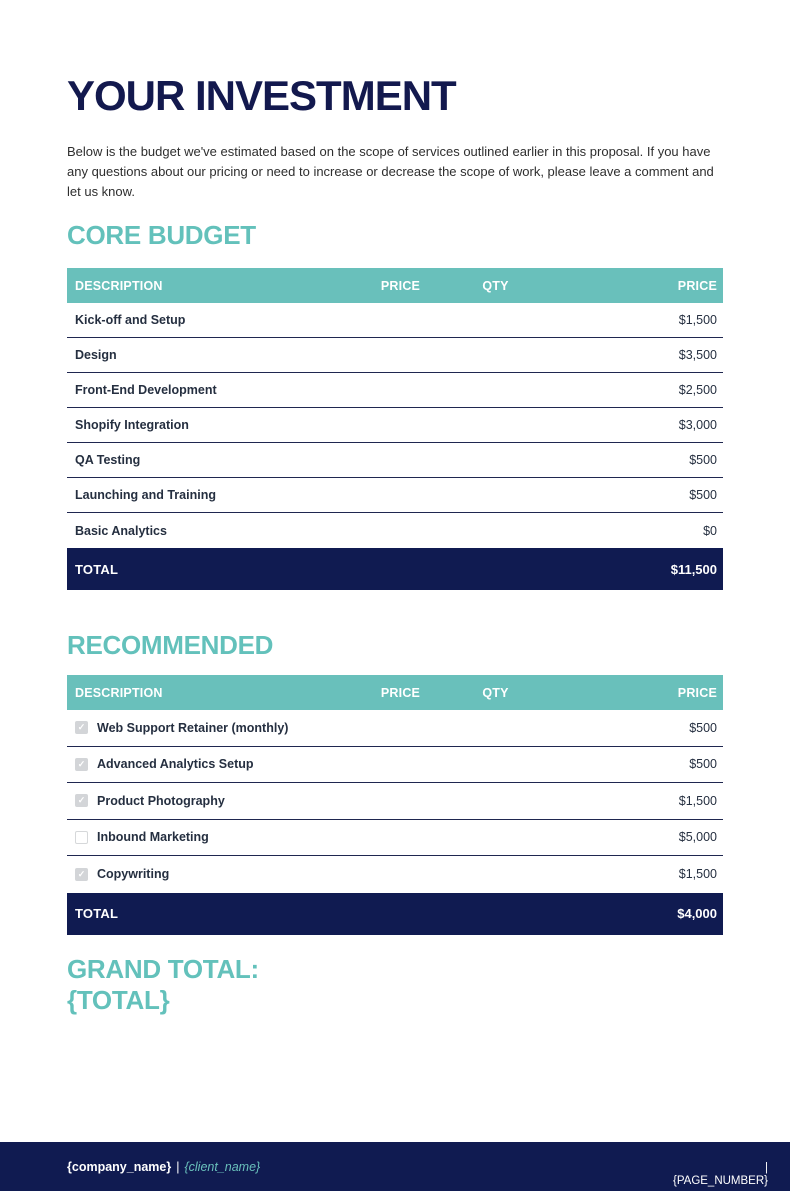 The height and width of the screenshot is (1191, 790). What do you see at coordinates (395, 874) in the screenshot?
I see `table-row: ✓ Copywriting $1,500` at bounding box center [395, 874].